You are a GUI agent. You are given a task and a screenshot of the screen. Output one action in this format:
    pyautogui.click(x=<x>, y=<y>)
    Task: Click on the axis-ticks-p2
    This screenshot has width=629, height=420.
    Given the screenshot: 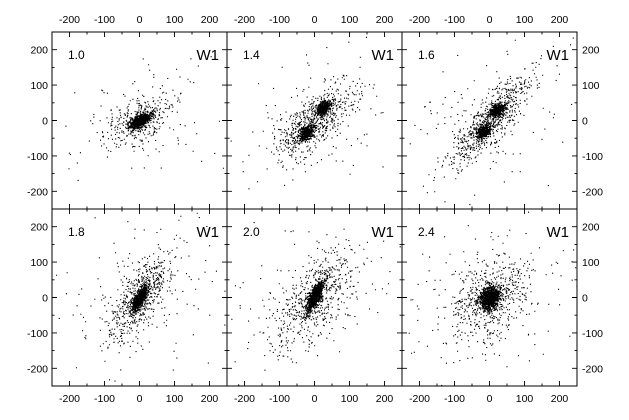 What is the action you would take?
    pyautogui.click(x=314, y=120)
    